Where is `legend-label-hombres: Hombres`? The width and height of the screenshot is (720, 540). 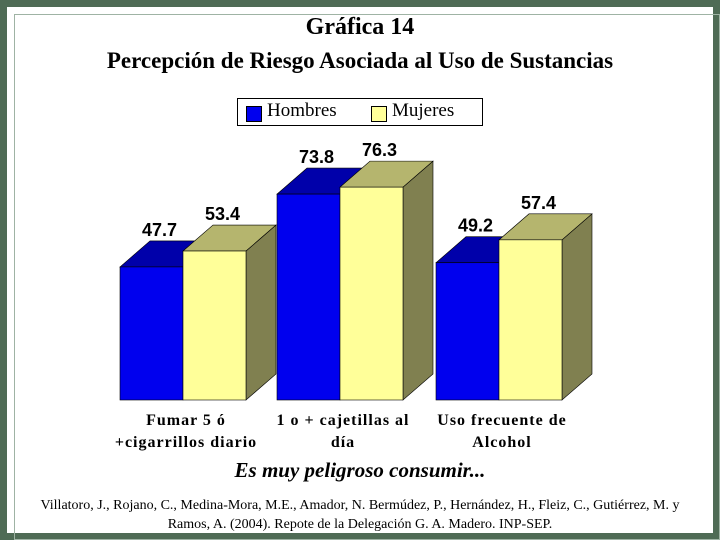
legend-label-hombres: Hombres is located at coordinates (302, 110).